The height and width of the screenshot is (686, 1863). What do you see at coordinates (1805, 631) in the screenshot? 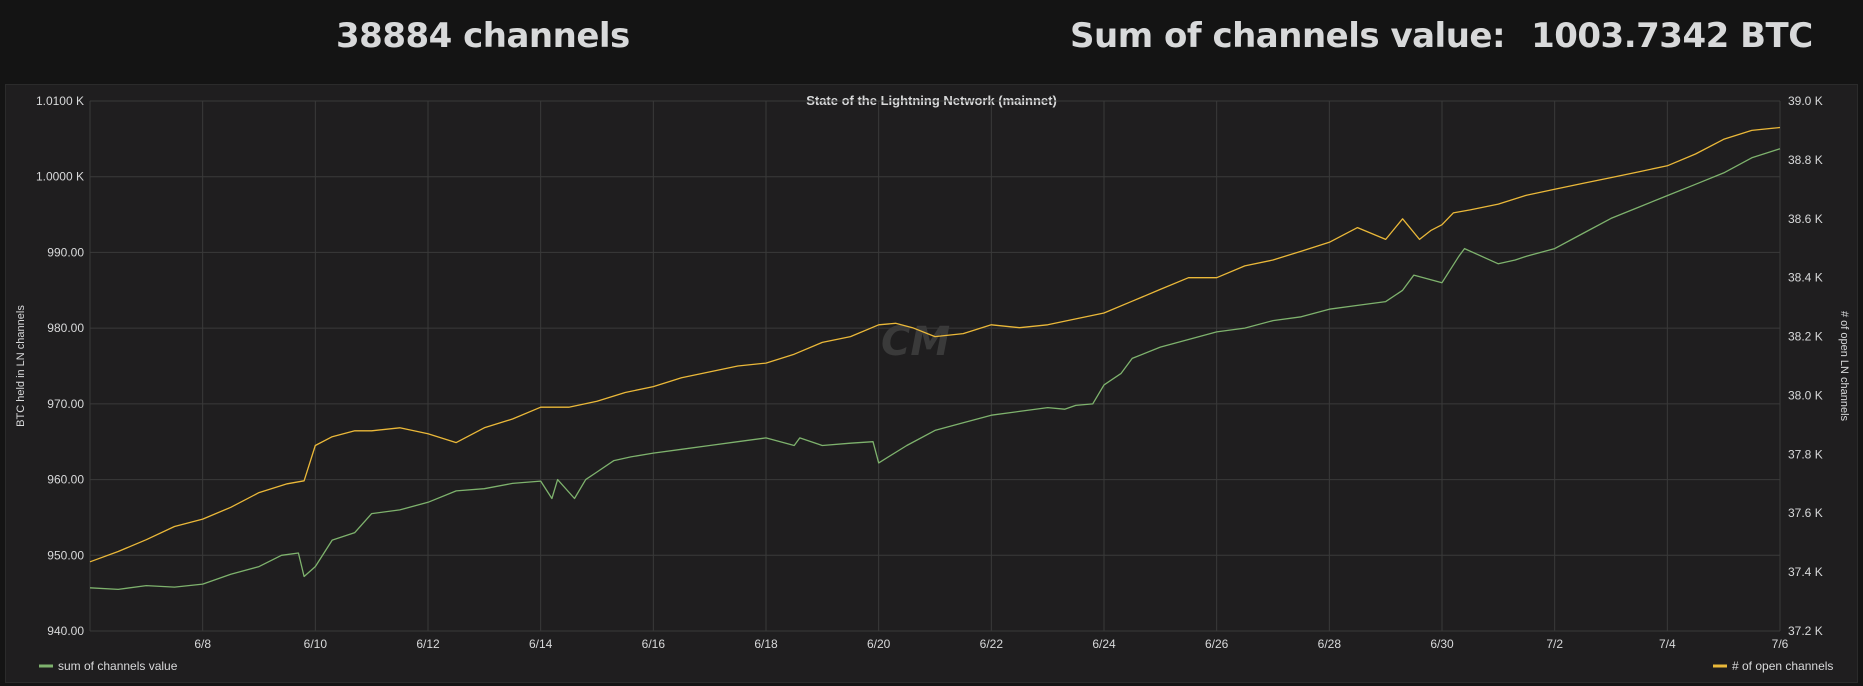
I see `y-right-tick-label: 37.2 K` at bounding box center [1805, 631].